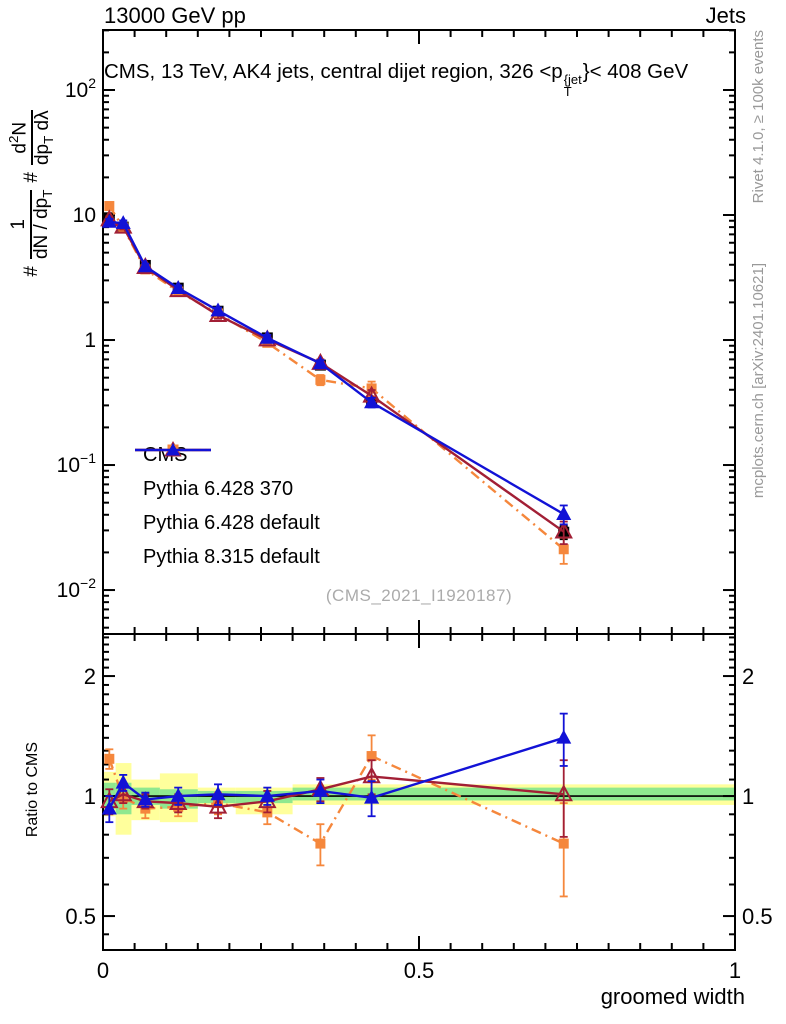 This screenshot has height=1024, width=786. What do you see at coordinates (226, 473) in the screenshot?
I see `legend-item-pythia-6-428-370: Pythia 6.428 370` at bounding box center [226, 473].